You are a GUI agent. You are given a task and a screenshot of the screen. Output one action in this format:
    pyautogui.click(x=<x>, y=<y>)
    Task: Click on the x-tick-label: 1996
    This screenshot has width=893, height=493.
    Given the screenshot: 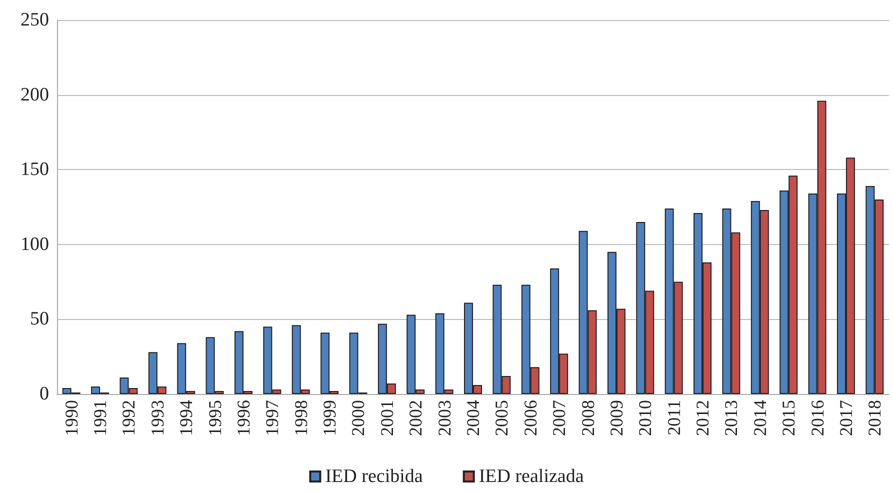 What is the action you would take?
    pyautogui.click(x=243, y=418)
    